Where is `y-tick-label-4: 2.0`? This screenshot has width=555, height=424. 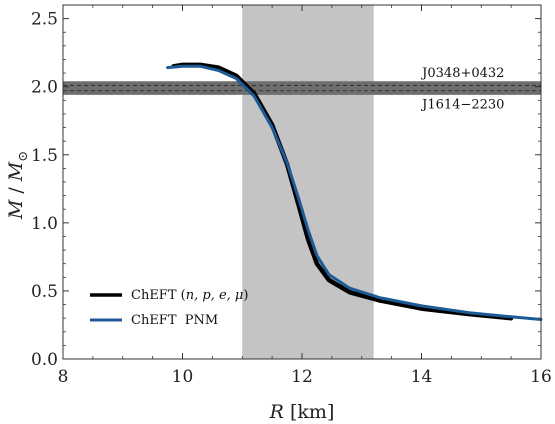 y-tick-label-4: 2.0 is located at coordinates (44, 88).